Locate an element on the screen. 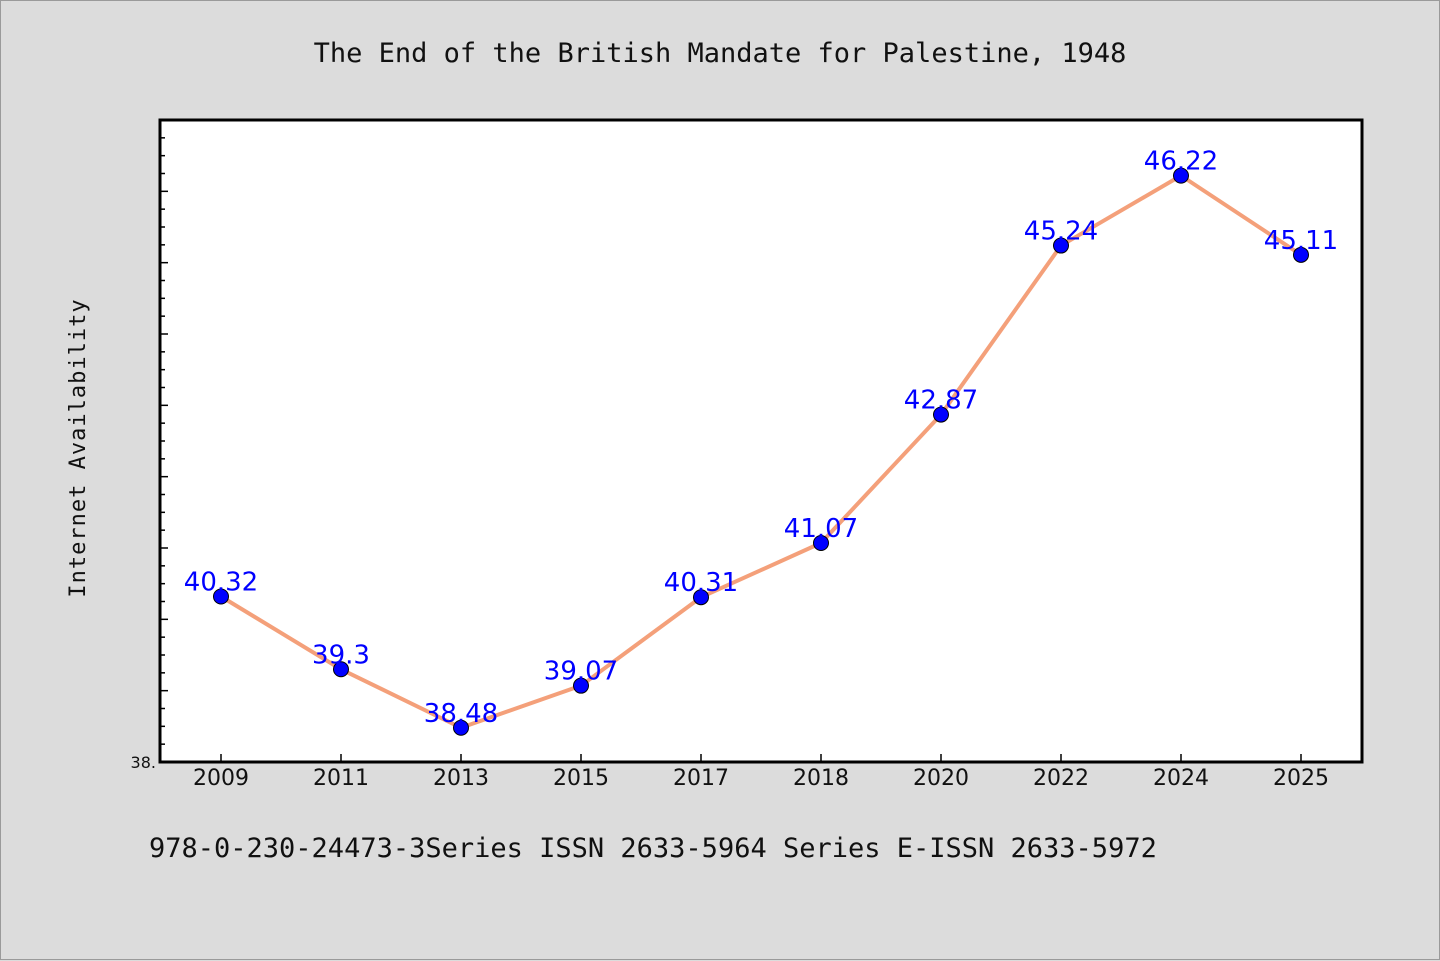  x-tick-label: 2009 is located at coordinates (221, 778).